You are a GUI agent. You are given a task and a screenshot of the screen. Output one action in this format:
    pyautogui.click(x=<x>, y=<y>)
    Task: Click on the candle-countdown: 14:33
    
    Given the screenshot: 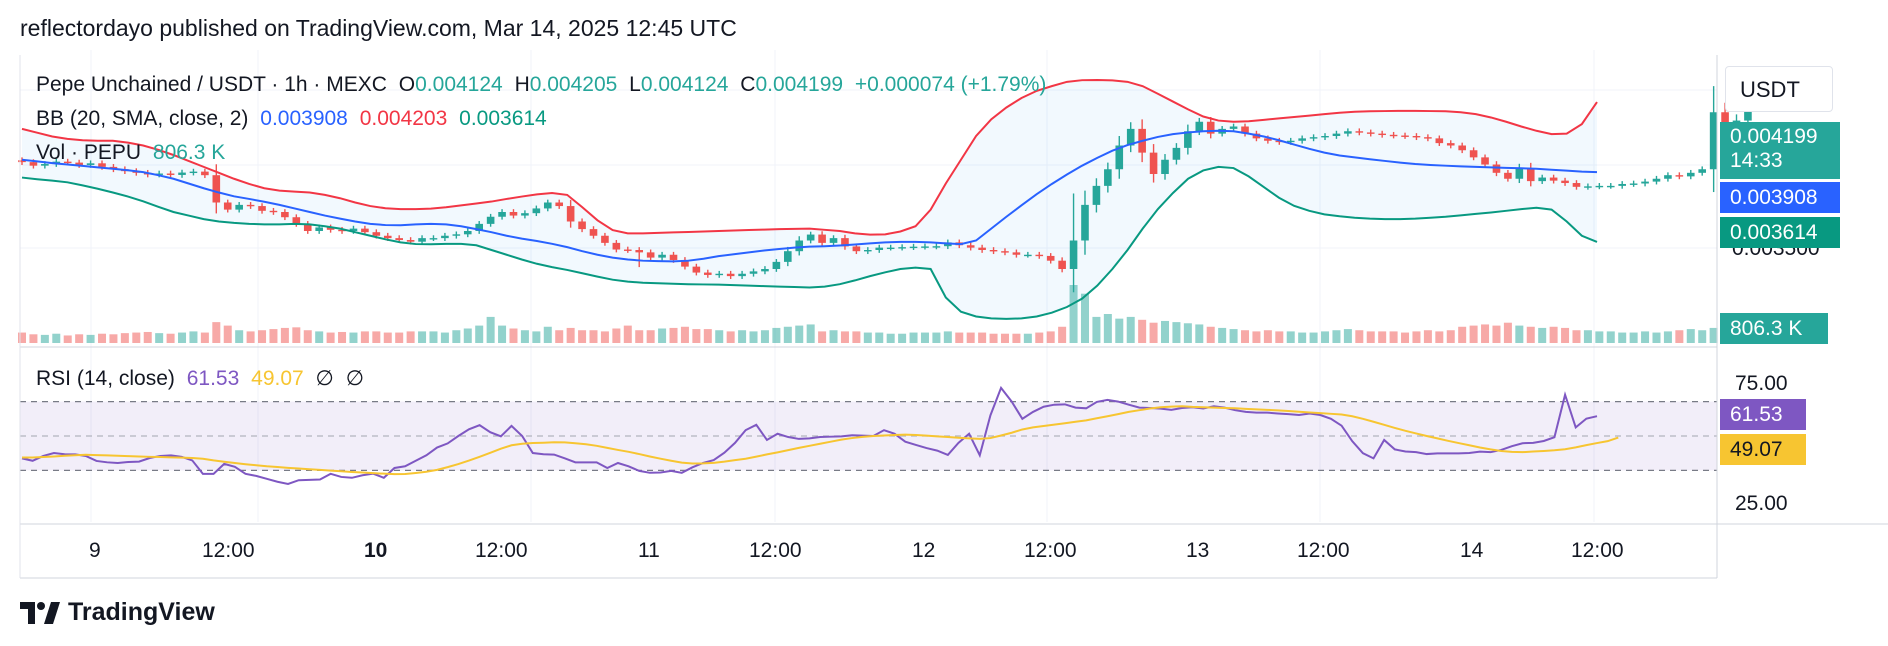 What is the action you would take?
    pyautogui.click(x=1756, y=160)
    